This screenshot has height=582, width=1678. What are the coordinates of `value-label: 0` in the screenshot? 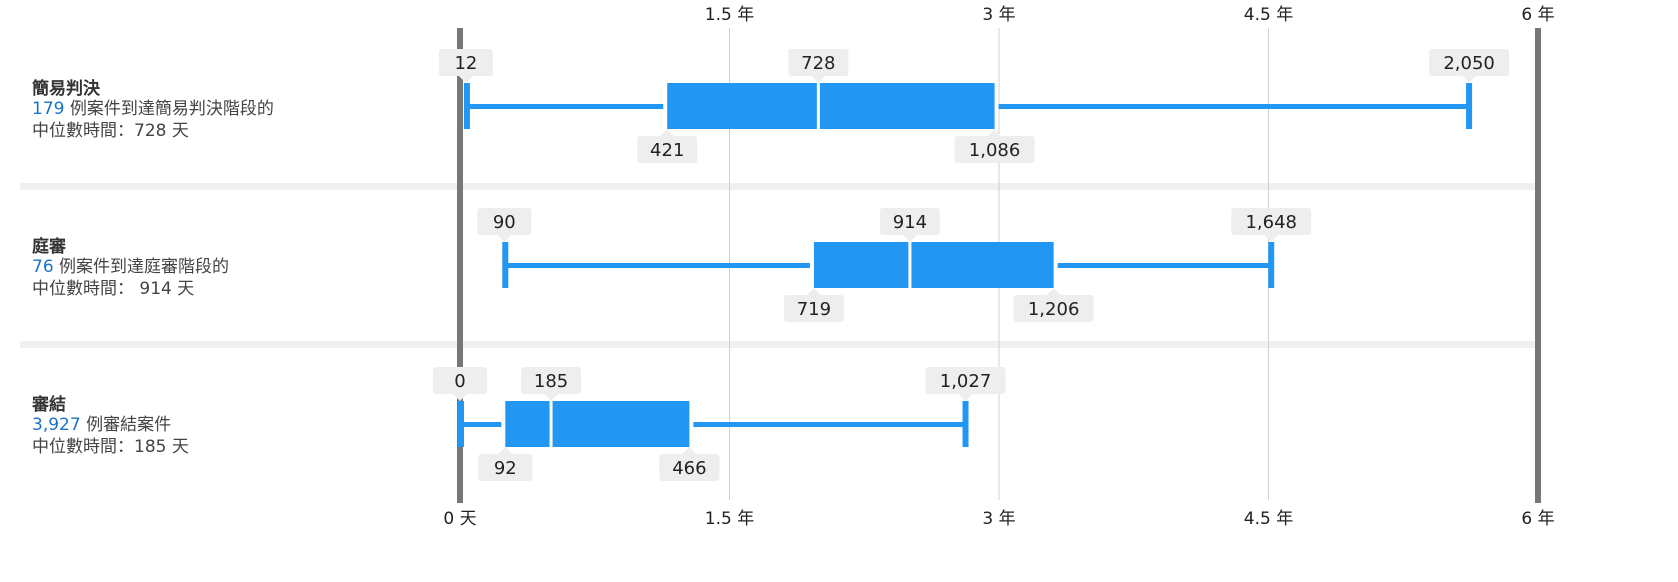 It's located at (459, 381).